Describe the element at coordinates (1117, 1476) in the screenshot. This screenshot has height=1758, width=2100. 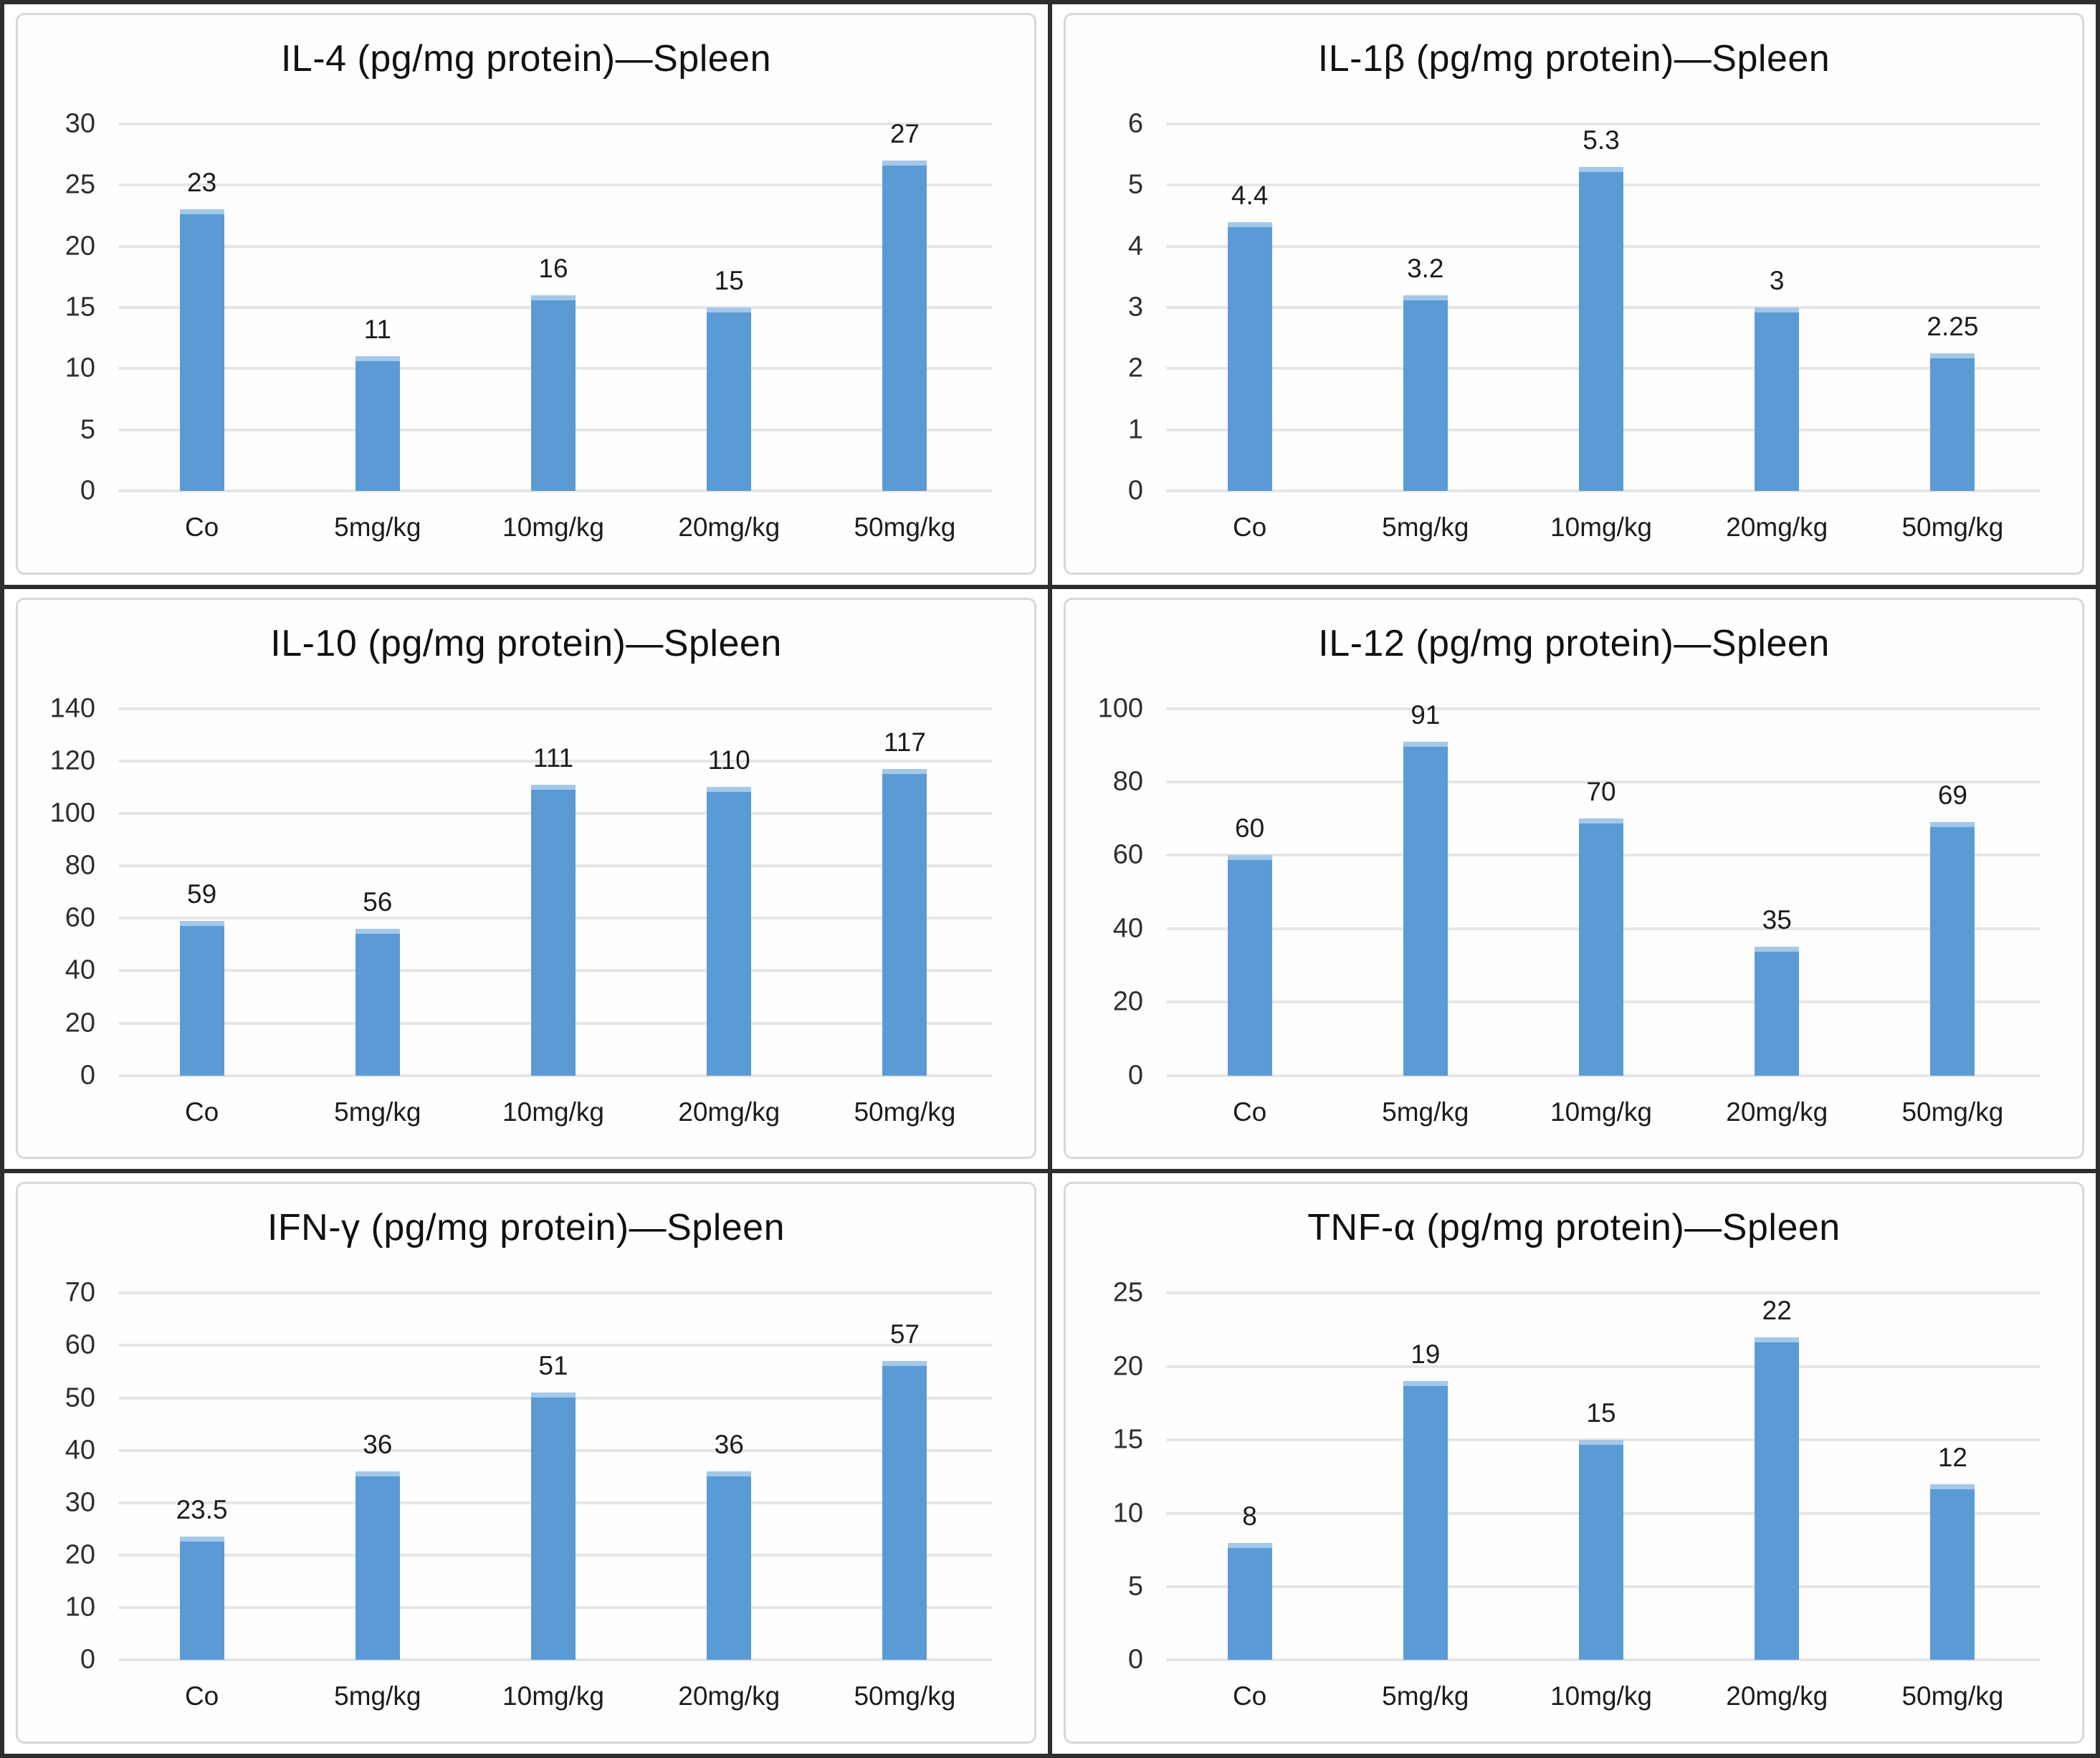
I see `y-axis: 25 20 15 10 5 0` at that location.